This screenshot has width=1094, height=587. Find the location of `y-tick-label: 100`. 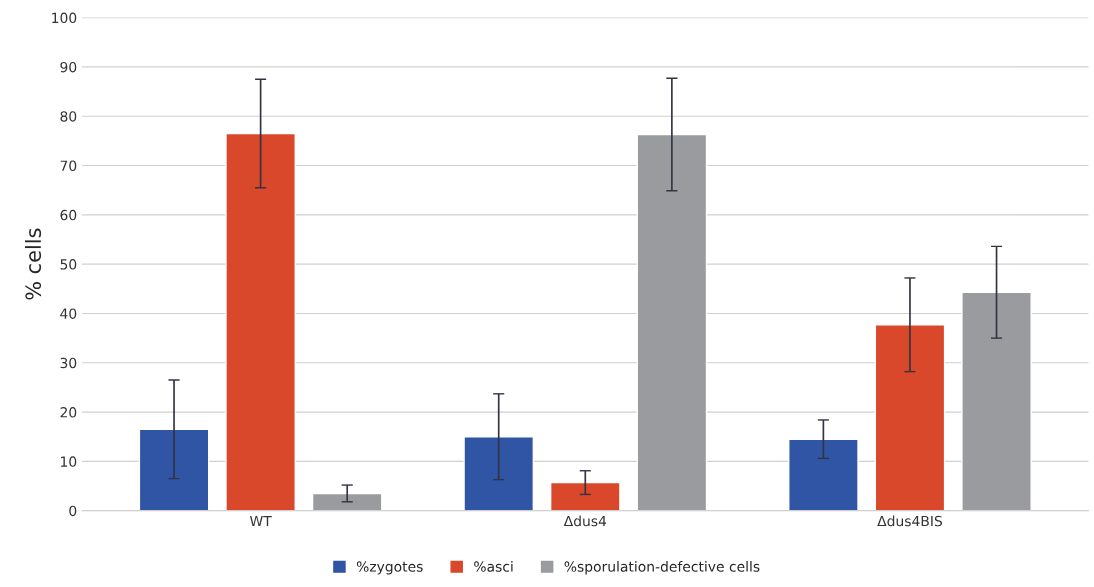

y-tick-label: 100 is located at coordinates (64, 18).